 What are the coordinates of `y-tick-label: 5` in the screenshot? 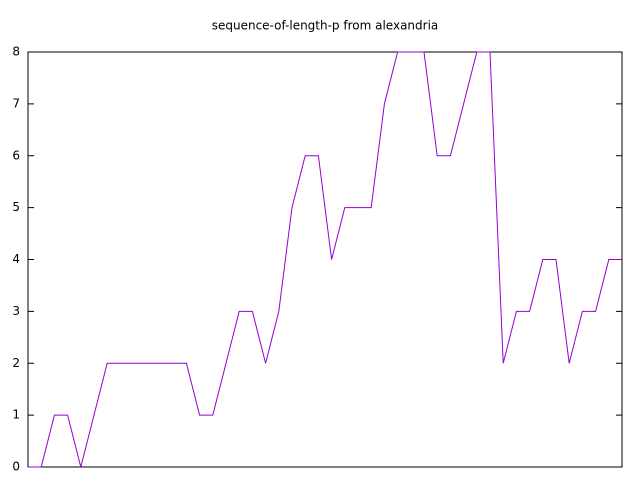 It's located at (16, 207).